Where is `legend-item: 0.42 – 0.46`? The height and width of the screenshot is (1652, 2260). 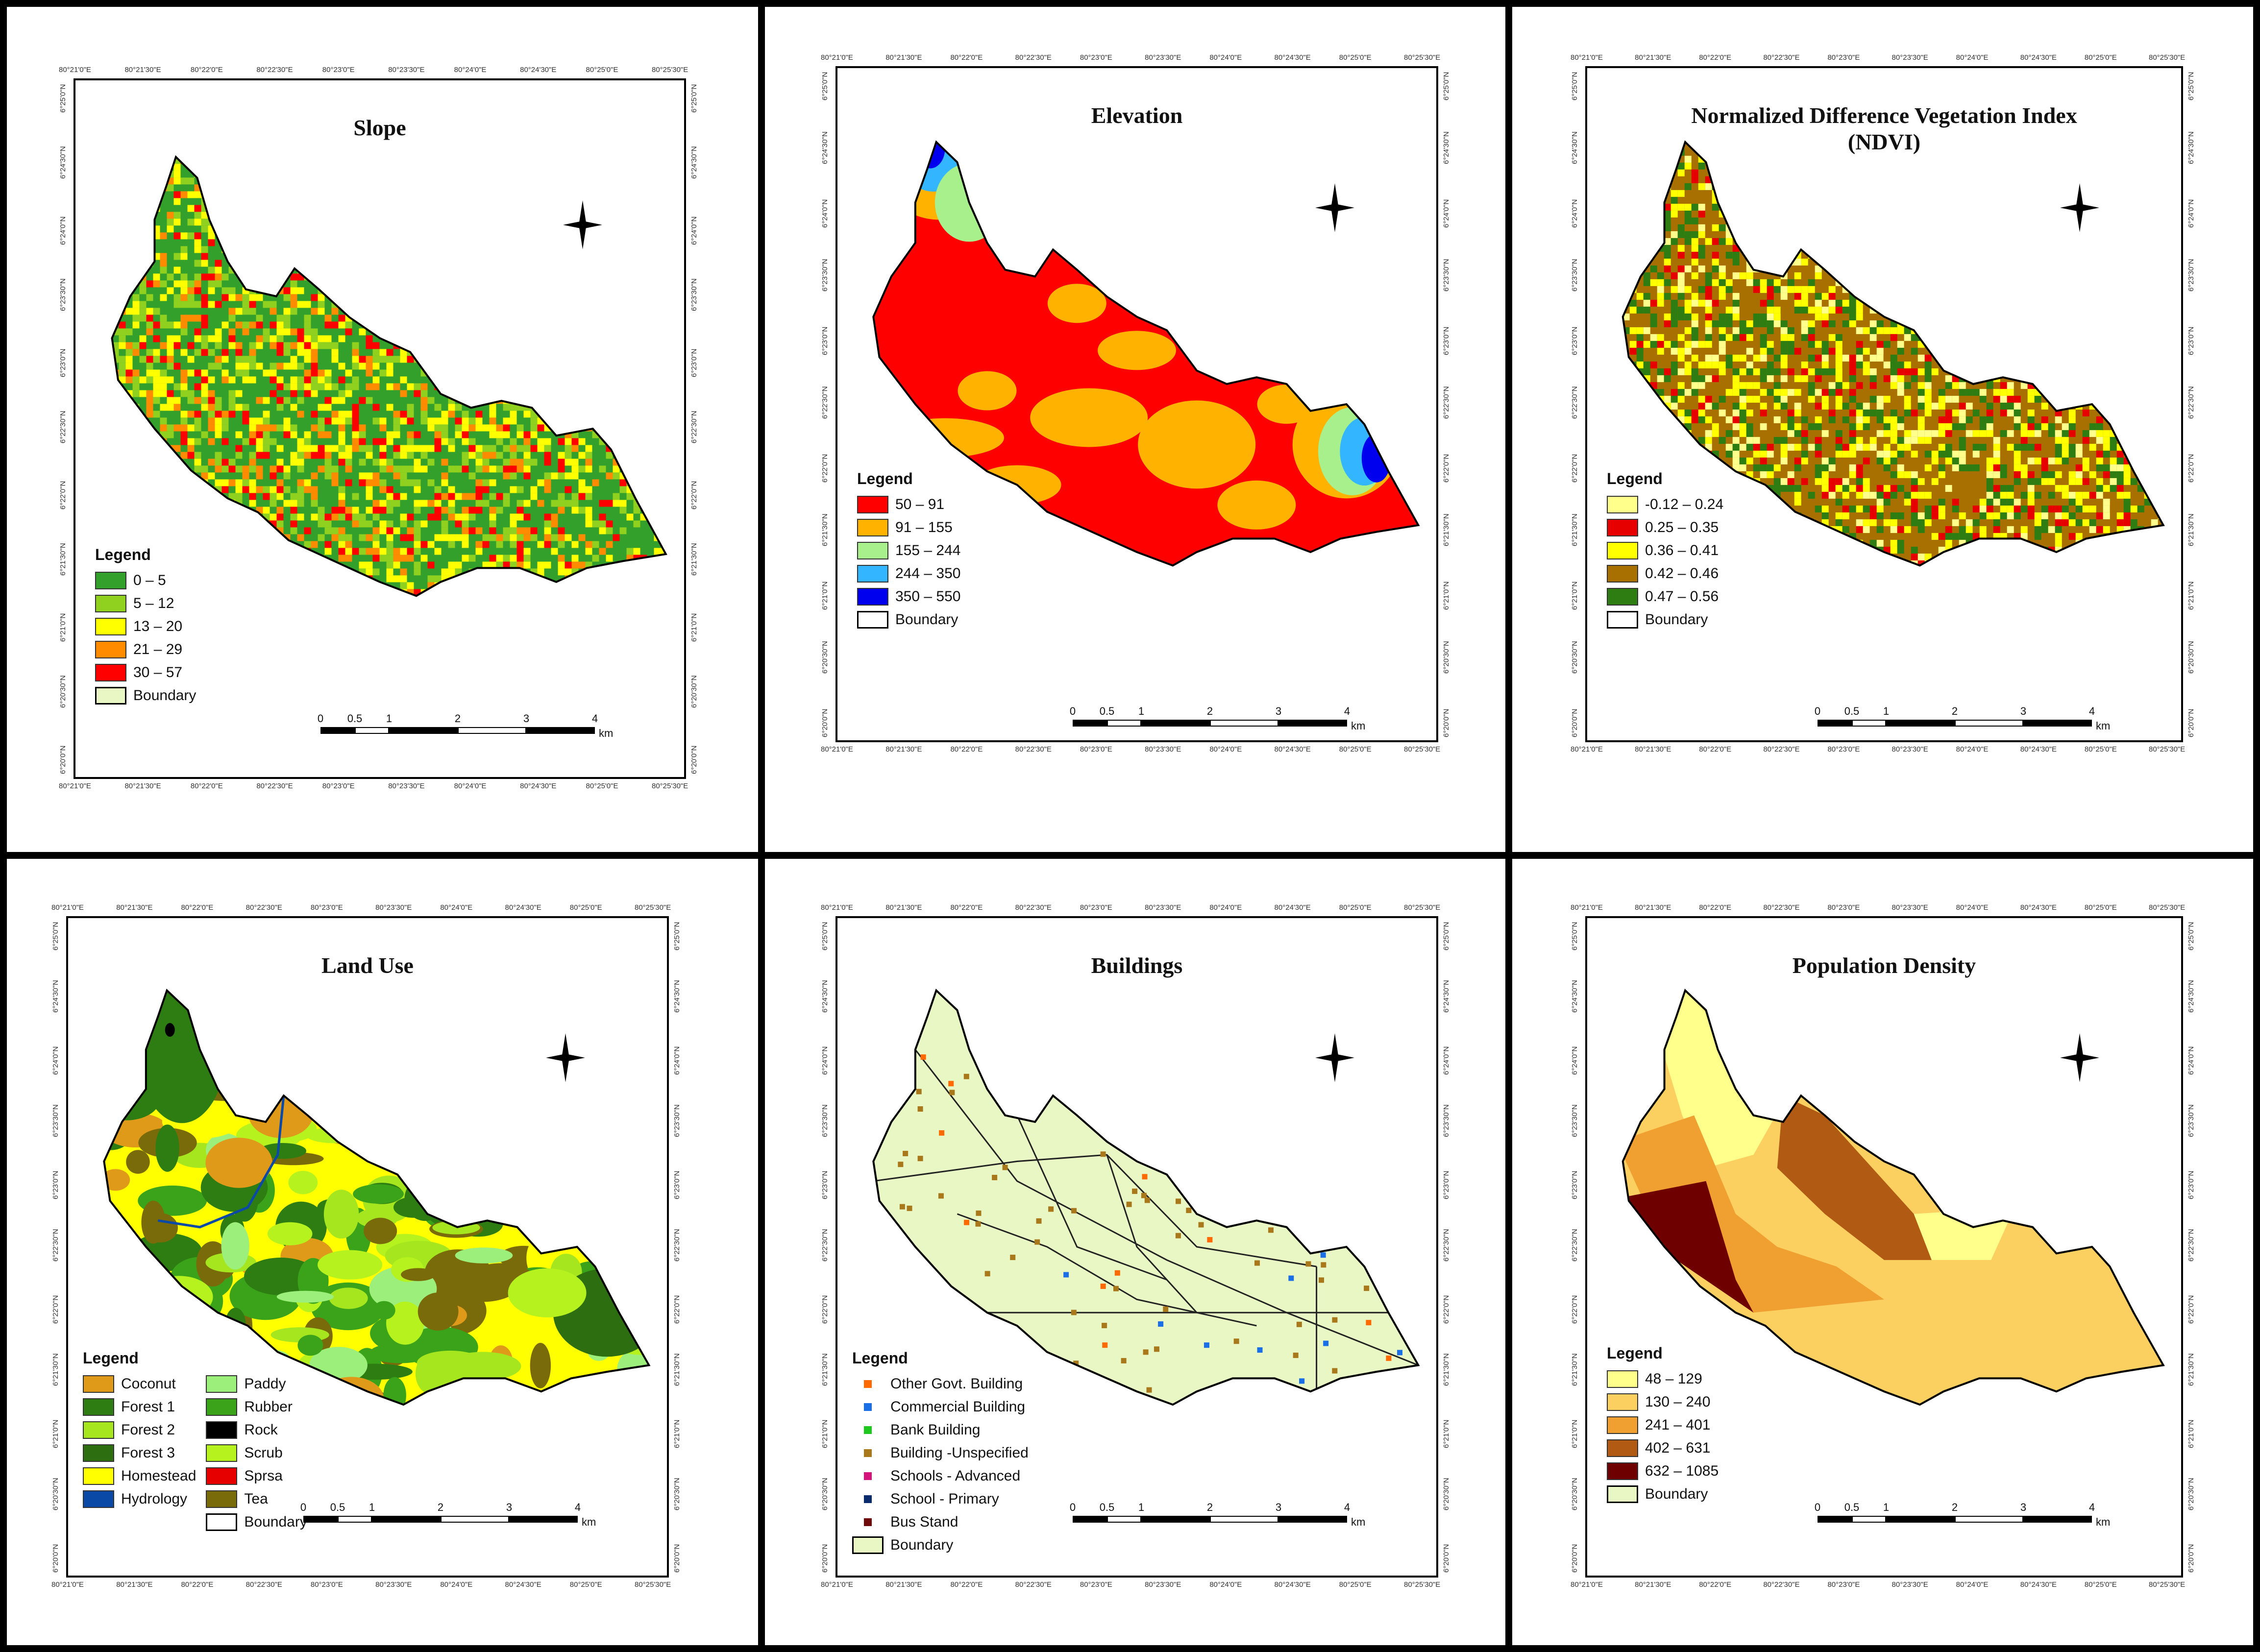 legend-item: 0.42 – 0.46 is located at coordinates (1665, 573).